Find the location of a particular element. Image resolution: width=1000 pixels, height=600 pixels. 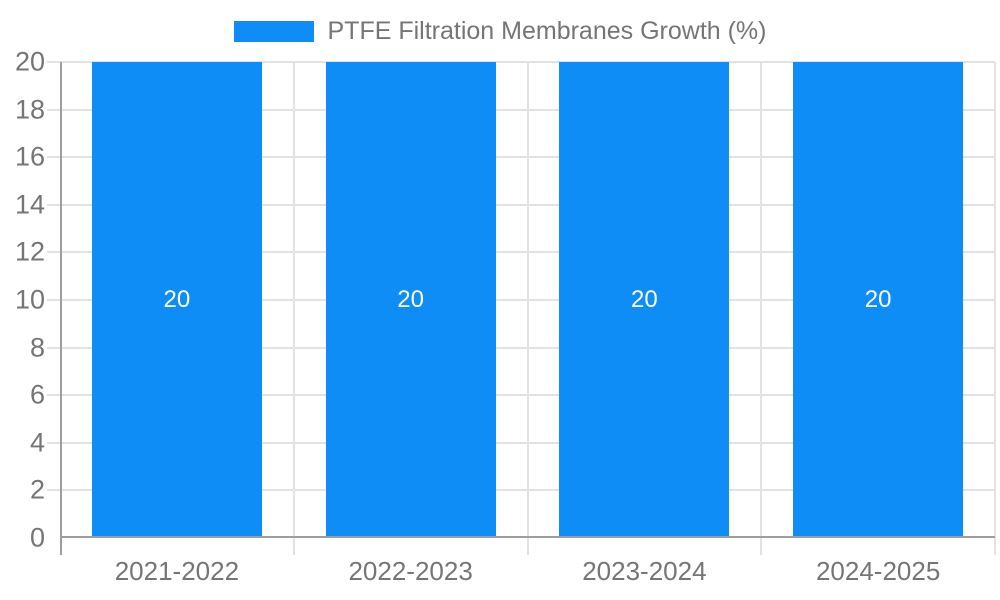

legend-label: PTFE Filtration Membranes Growth (%) is located at coordinates (547, 31).